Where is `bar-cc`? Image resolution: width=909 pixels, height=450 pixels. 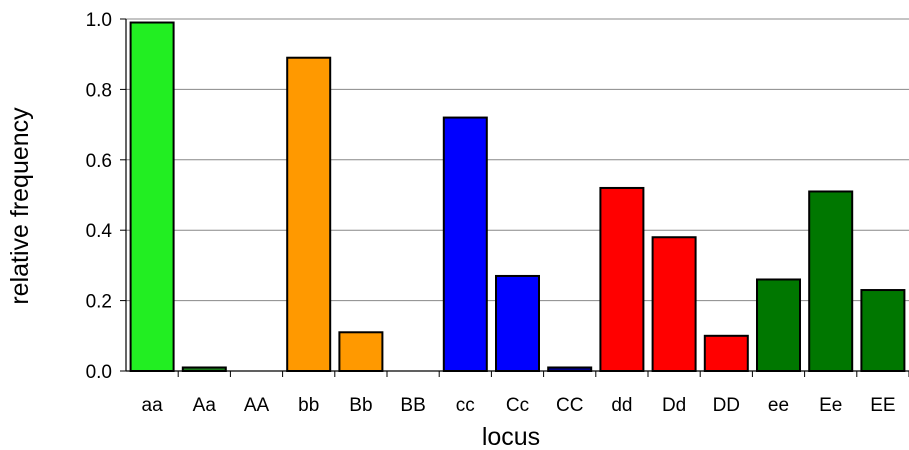
bar-cc is located at coordinates (465, 244).